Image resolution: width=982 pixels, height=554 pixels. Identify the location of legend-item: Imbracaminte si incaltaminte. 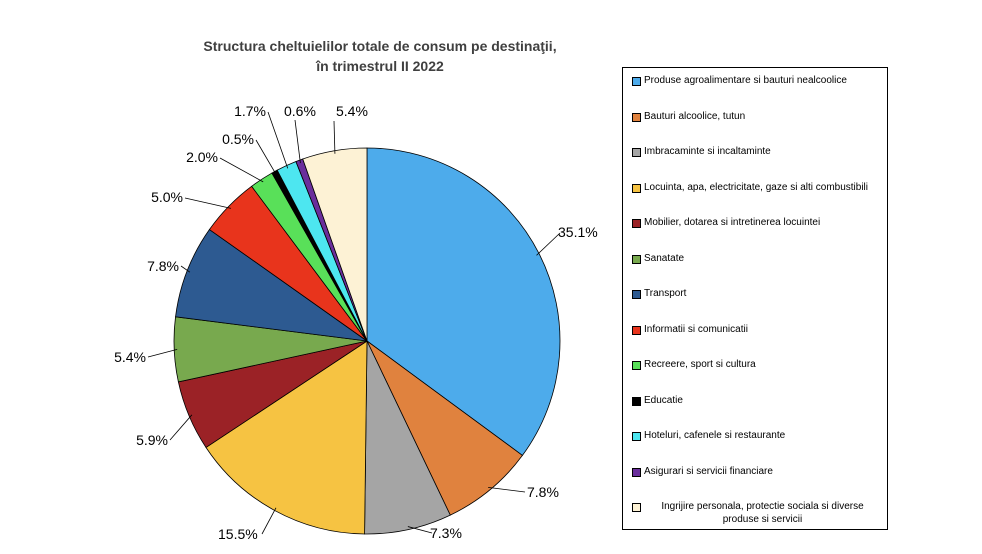
(756, 163).